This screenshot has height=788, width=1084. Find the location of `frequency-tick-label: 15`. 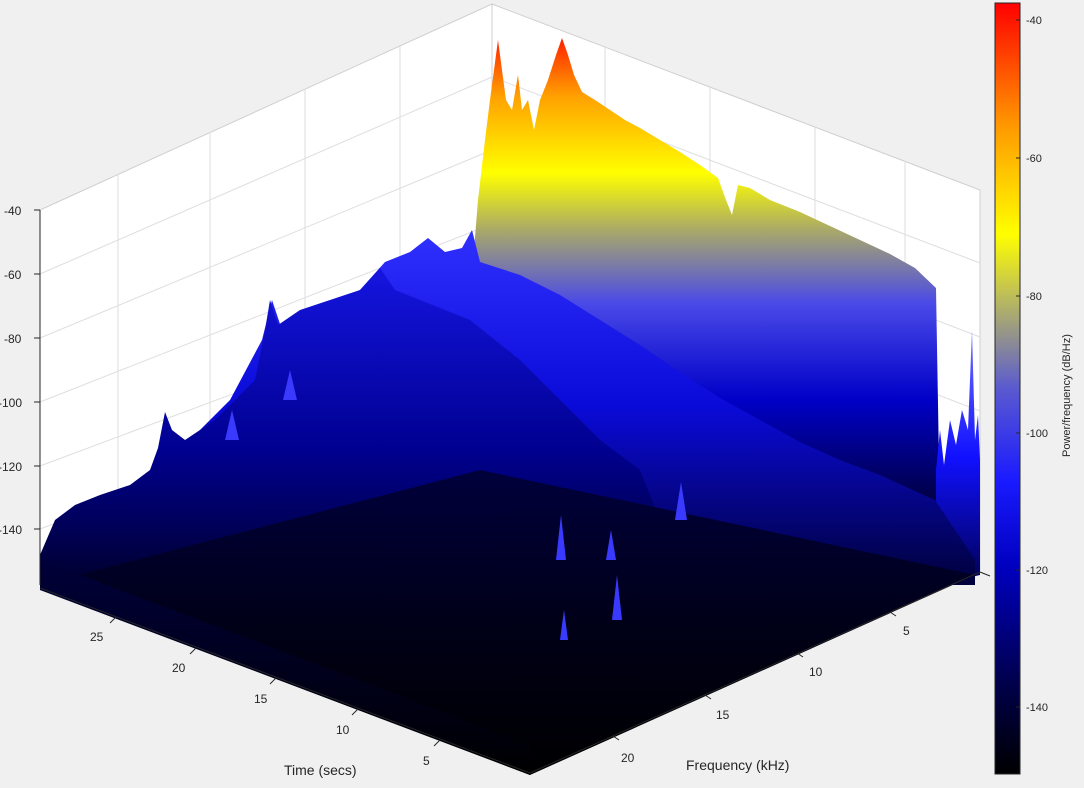

frequency-tick-label: 15 is located at coordinates (723, 715).